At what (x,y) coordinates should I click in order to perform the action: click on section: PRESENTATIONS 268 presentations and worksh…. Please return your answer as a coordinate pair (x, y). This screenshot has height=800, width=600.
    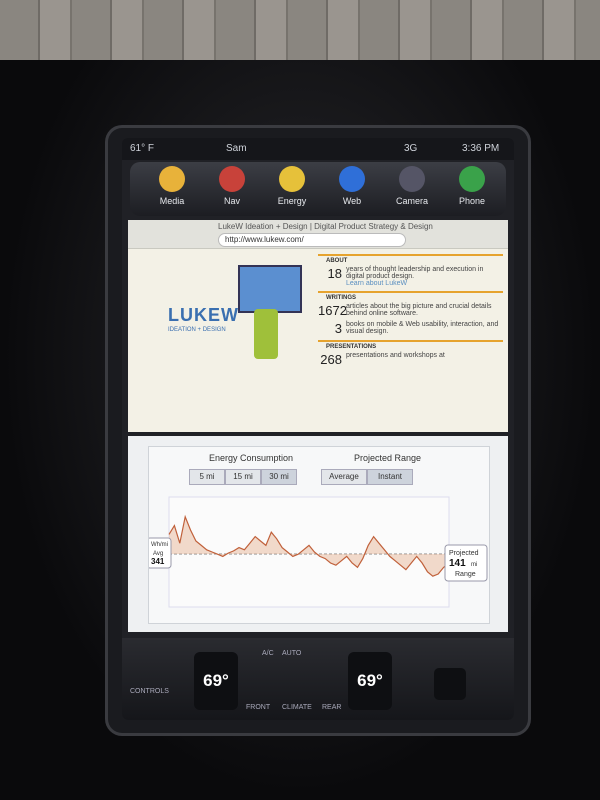
    Looking at the image, I should click on (410, 353).